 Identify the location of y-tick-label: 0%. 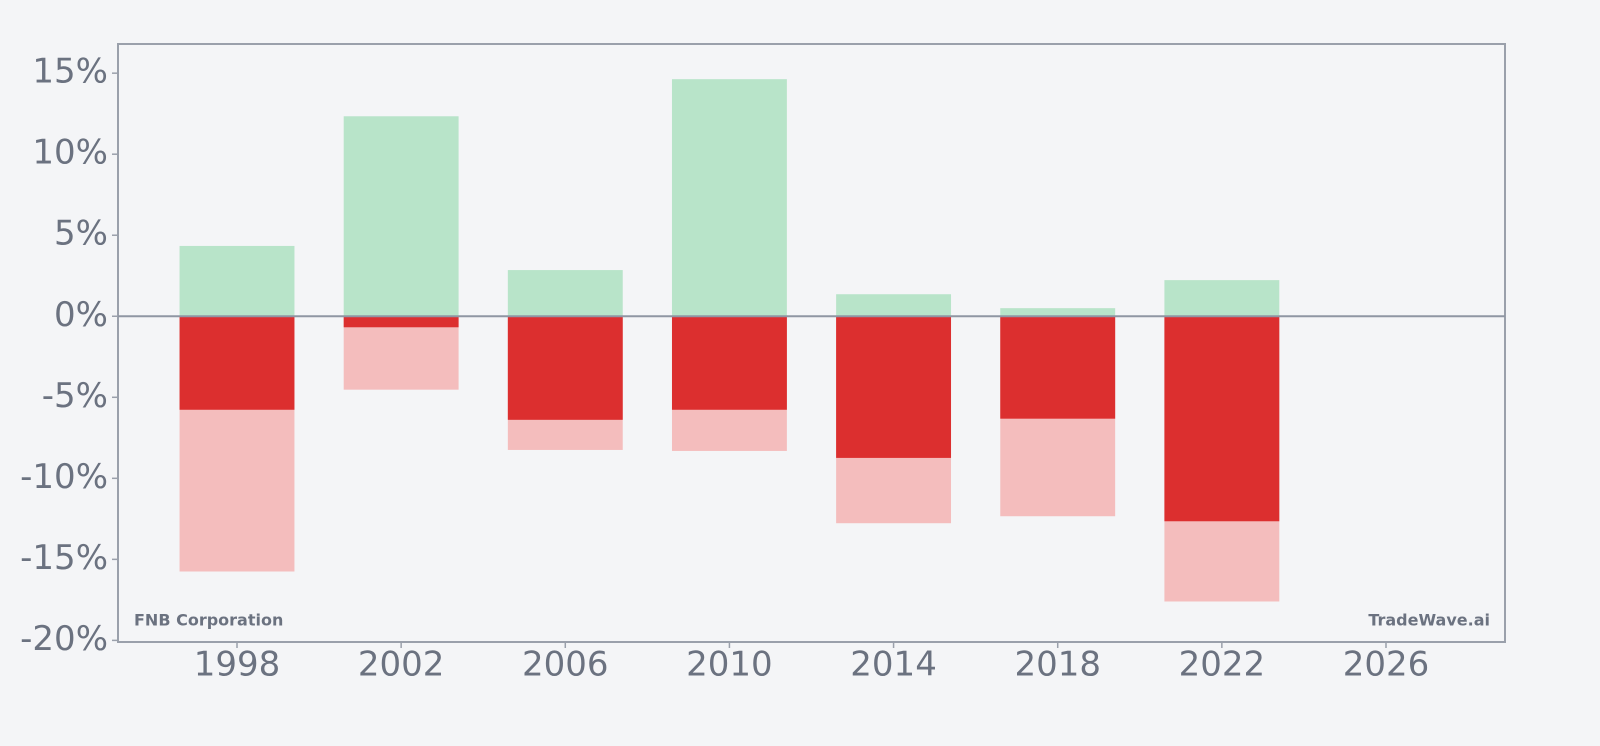
(81, 315).